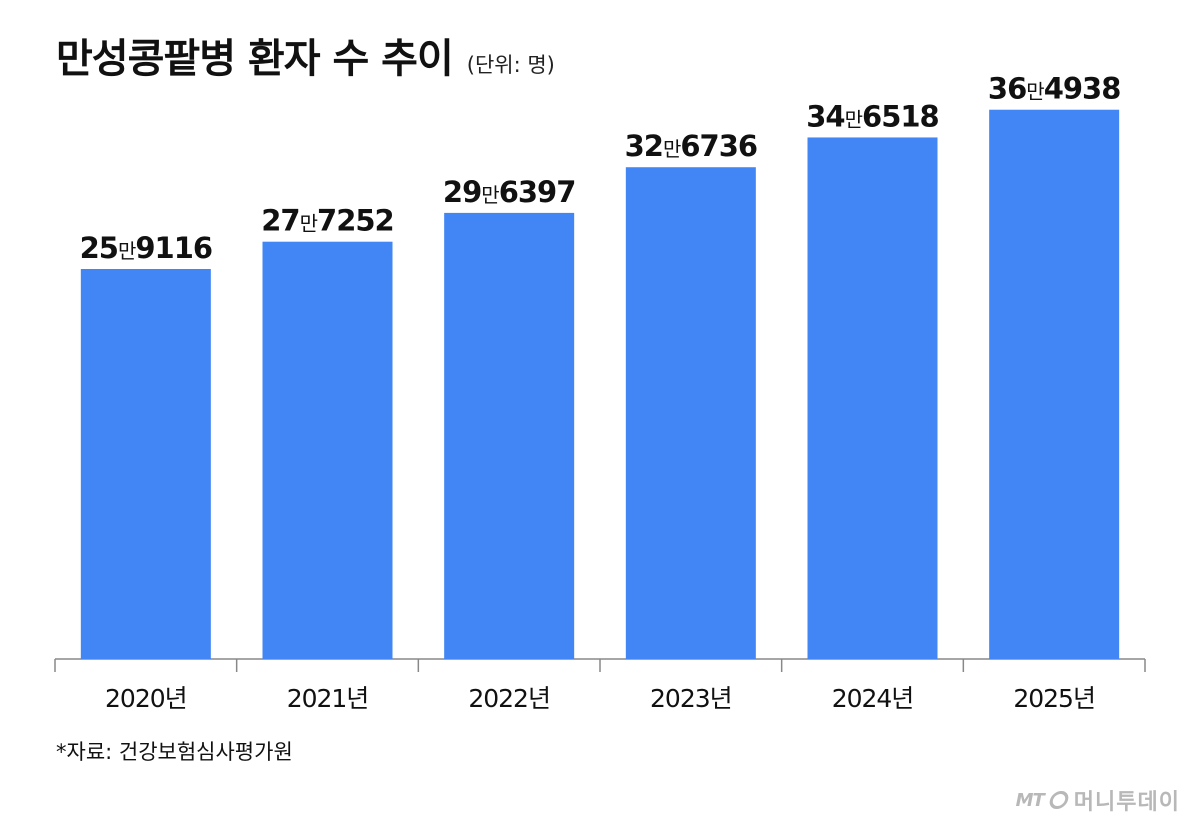  What do you see at coordinates (873, 698) in the screenshot?
I see `x-tick-label: 2024년` at bounding box center [873, 698].